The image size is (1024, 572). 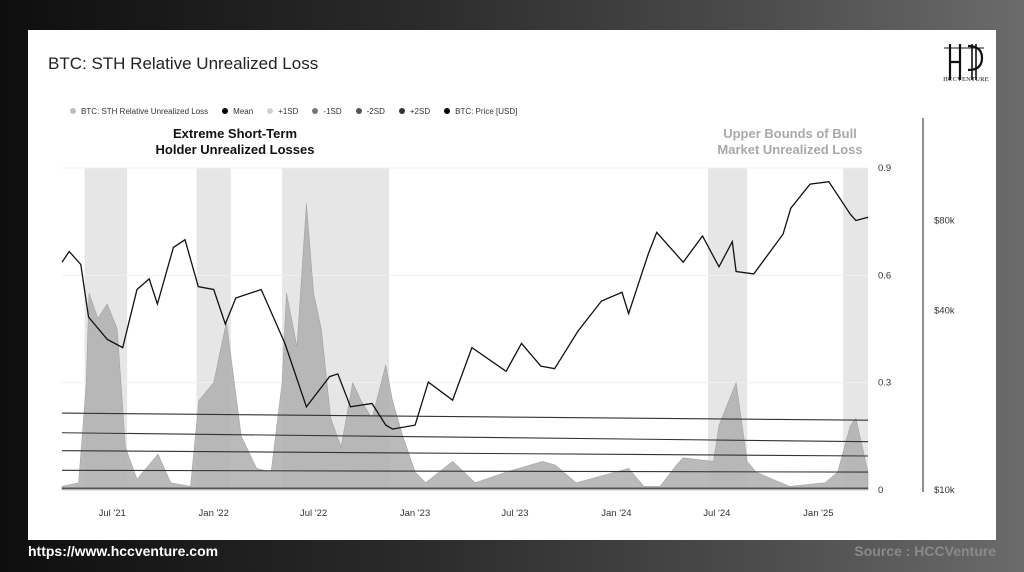 What do you see at coordinates (818, 513) in the screenshot?
I see `x-tick-label: Jan '25` at bounding box center [818, 513].